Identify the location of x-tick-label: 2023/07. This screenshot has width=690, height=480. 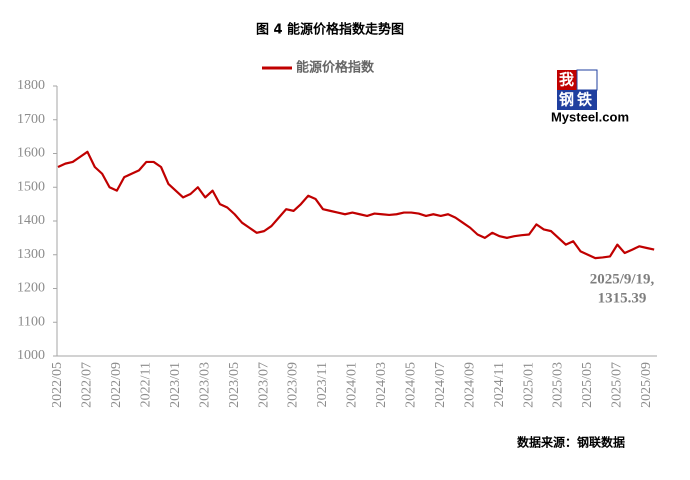
(263, 385).